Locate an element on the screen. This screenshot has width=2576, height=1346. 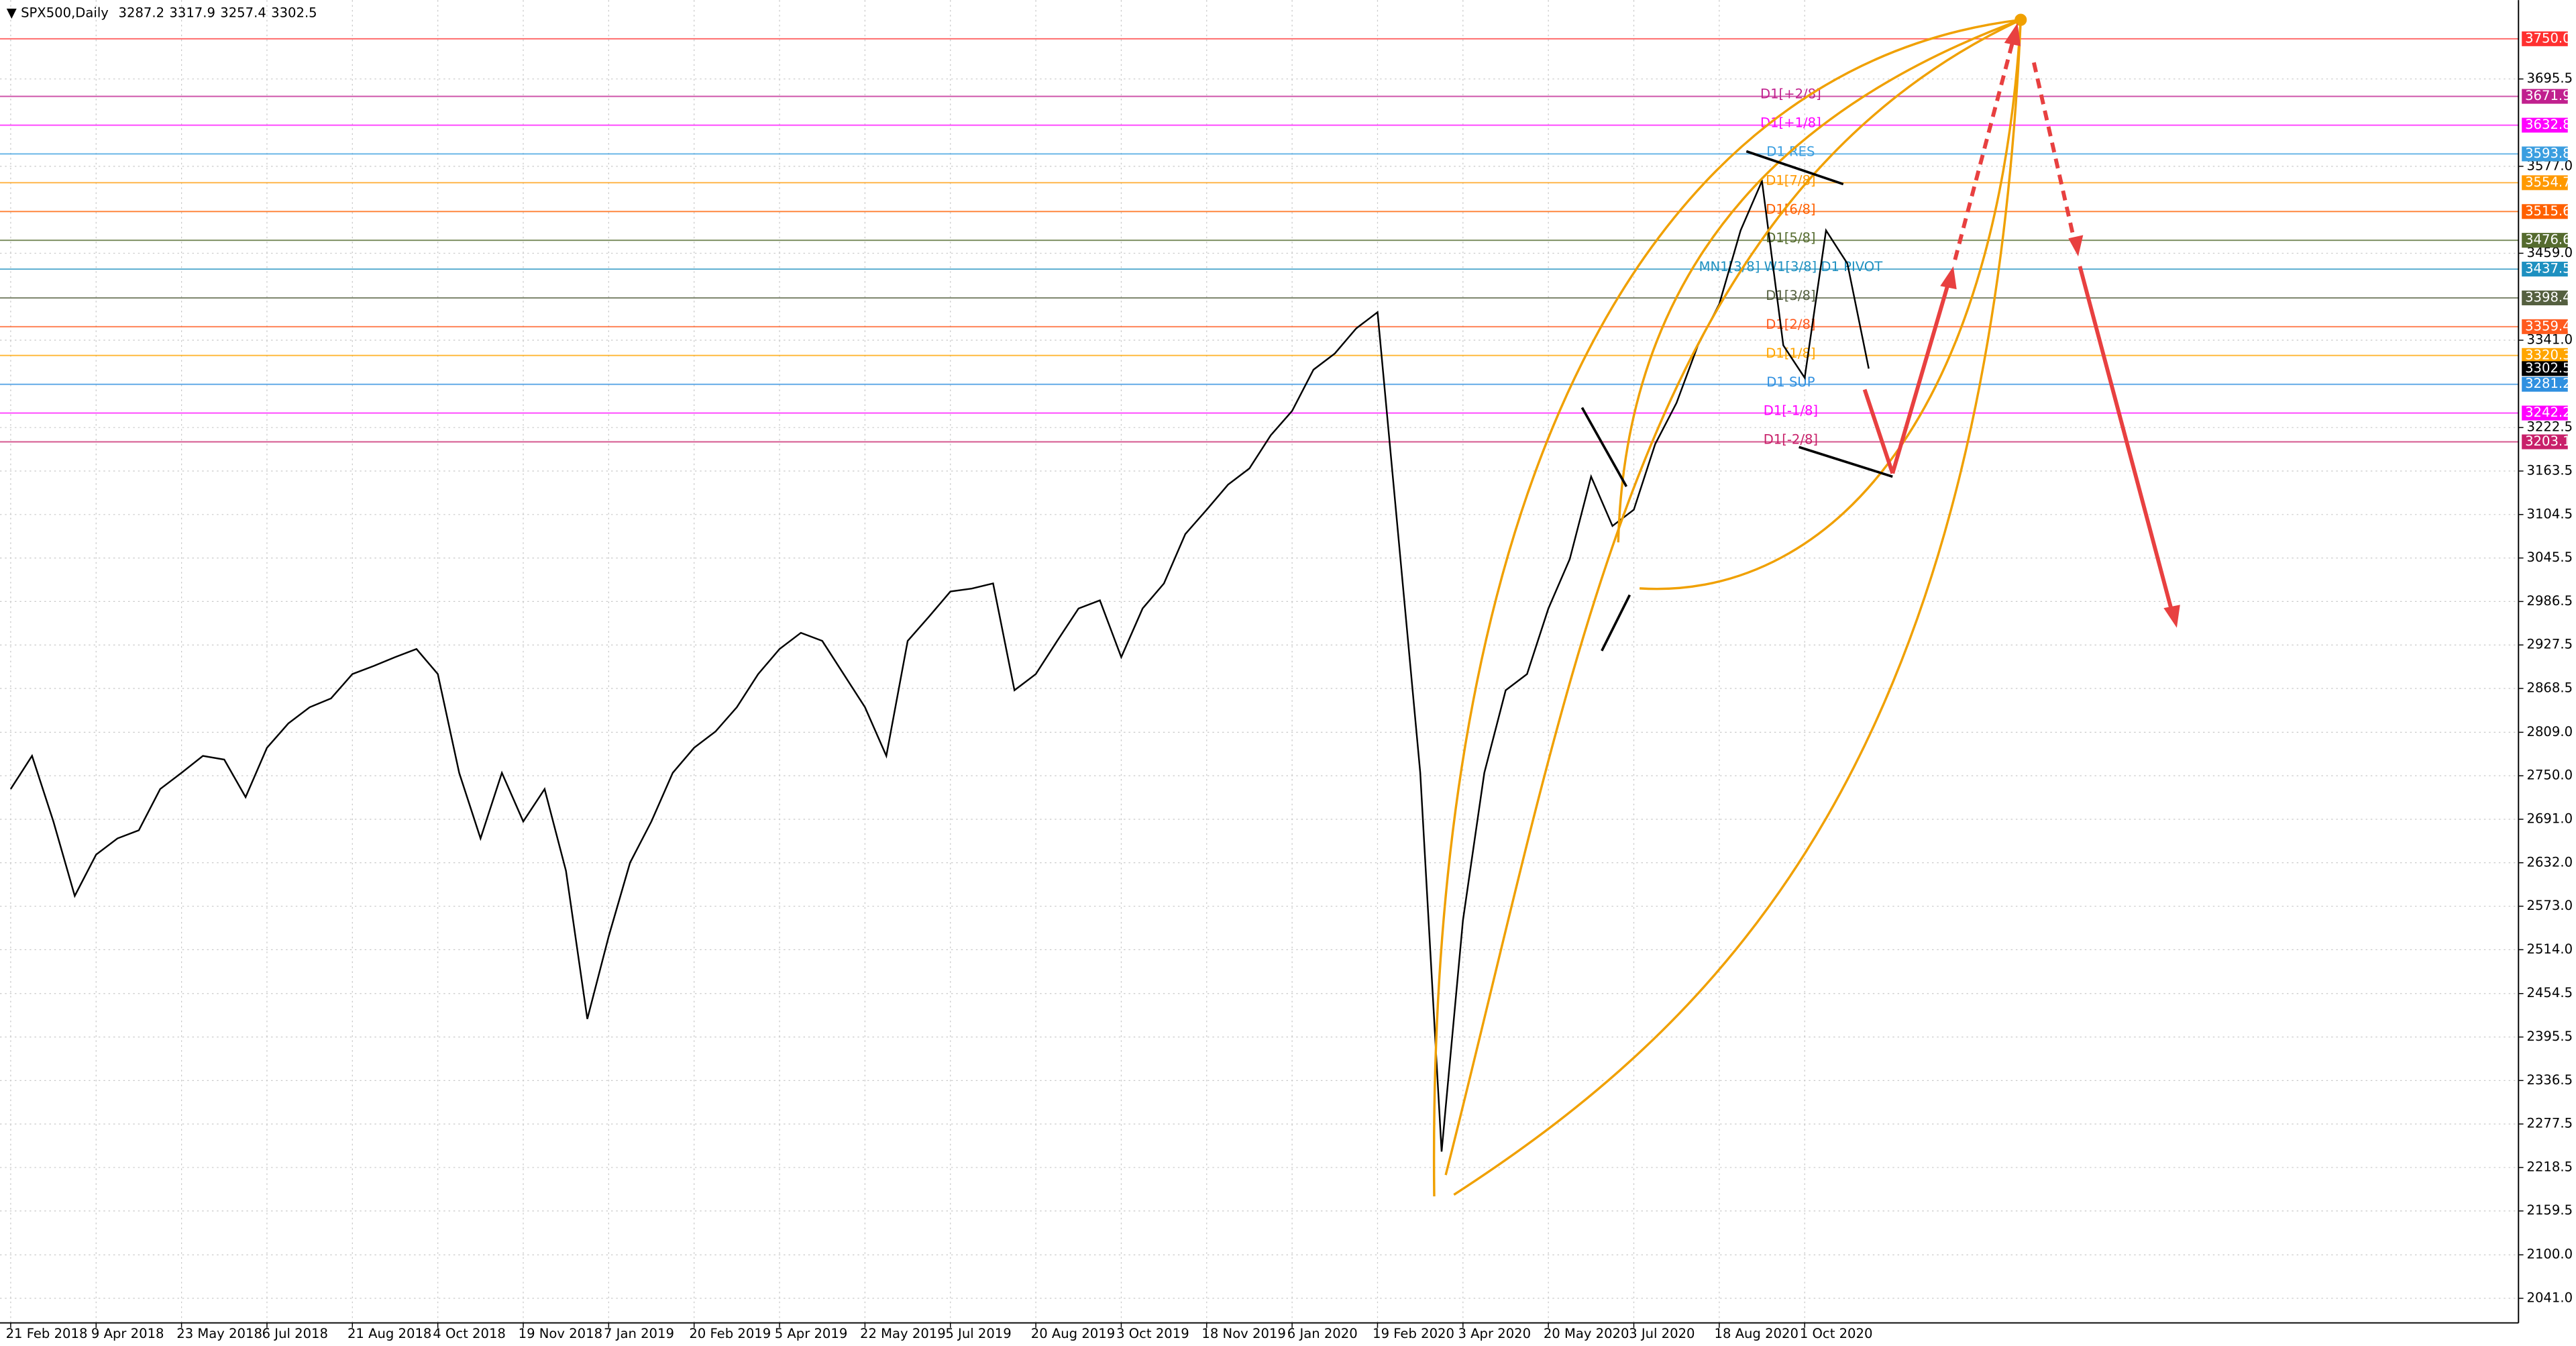
level-name: D1[3/8] is located at coordinates (1790, 296).